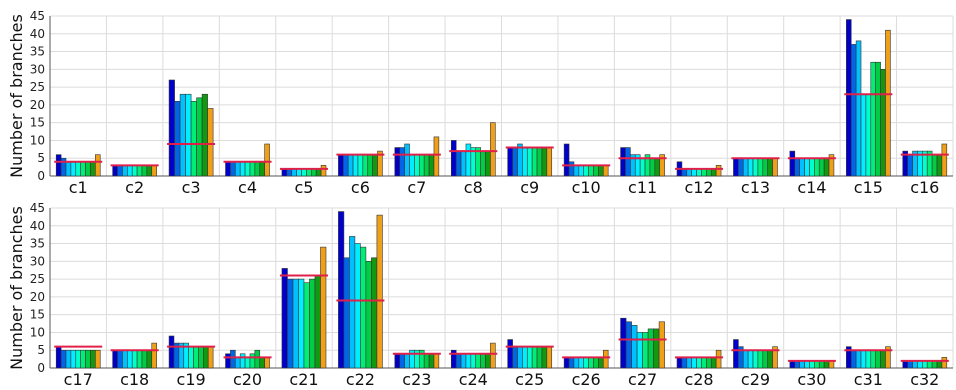 This screenshot has height=390, width=956. I want to click on x-tick-label: c10, so click(586, 187).